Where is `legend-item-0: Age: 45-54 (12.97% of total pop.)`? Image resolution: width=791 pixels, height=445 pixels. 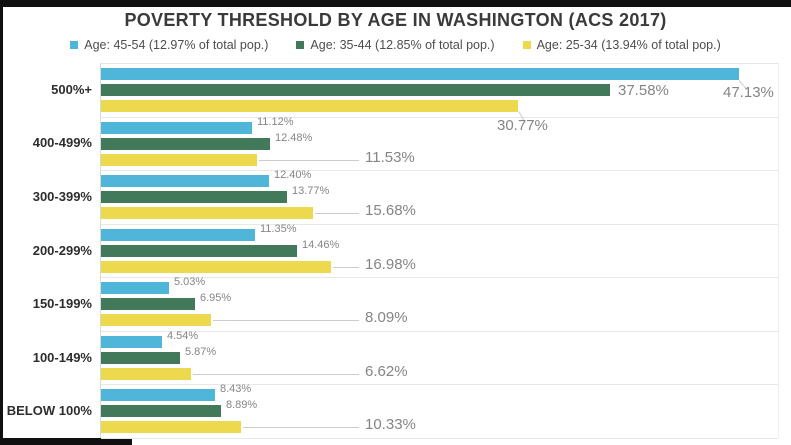
legend-item-0: Age: 45-54 (12.97% of total pop.) is located at coordinates (169, 45).